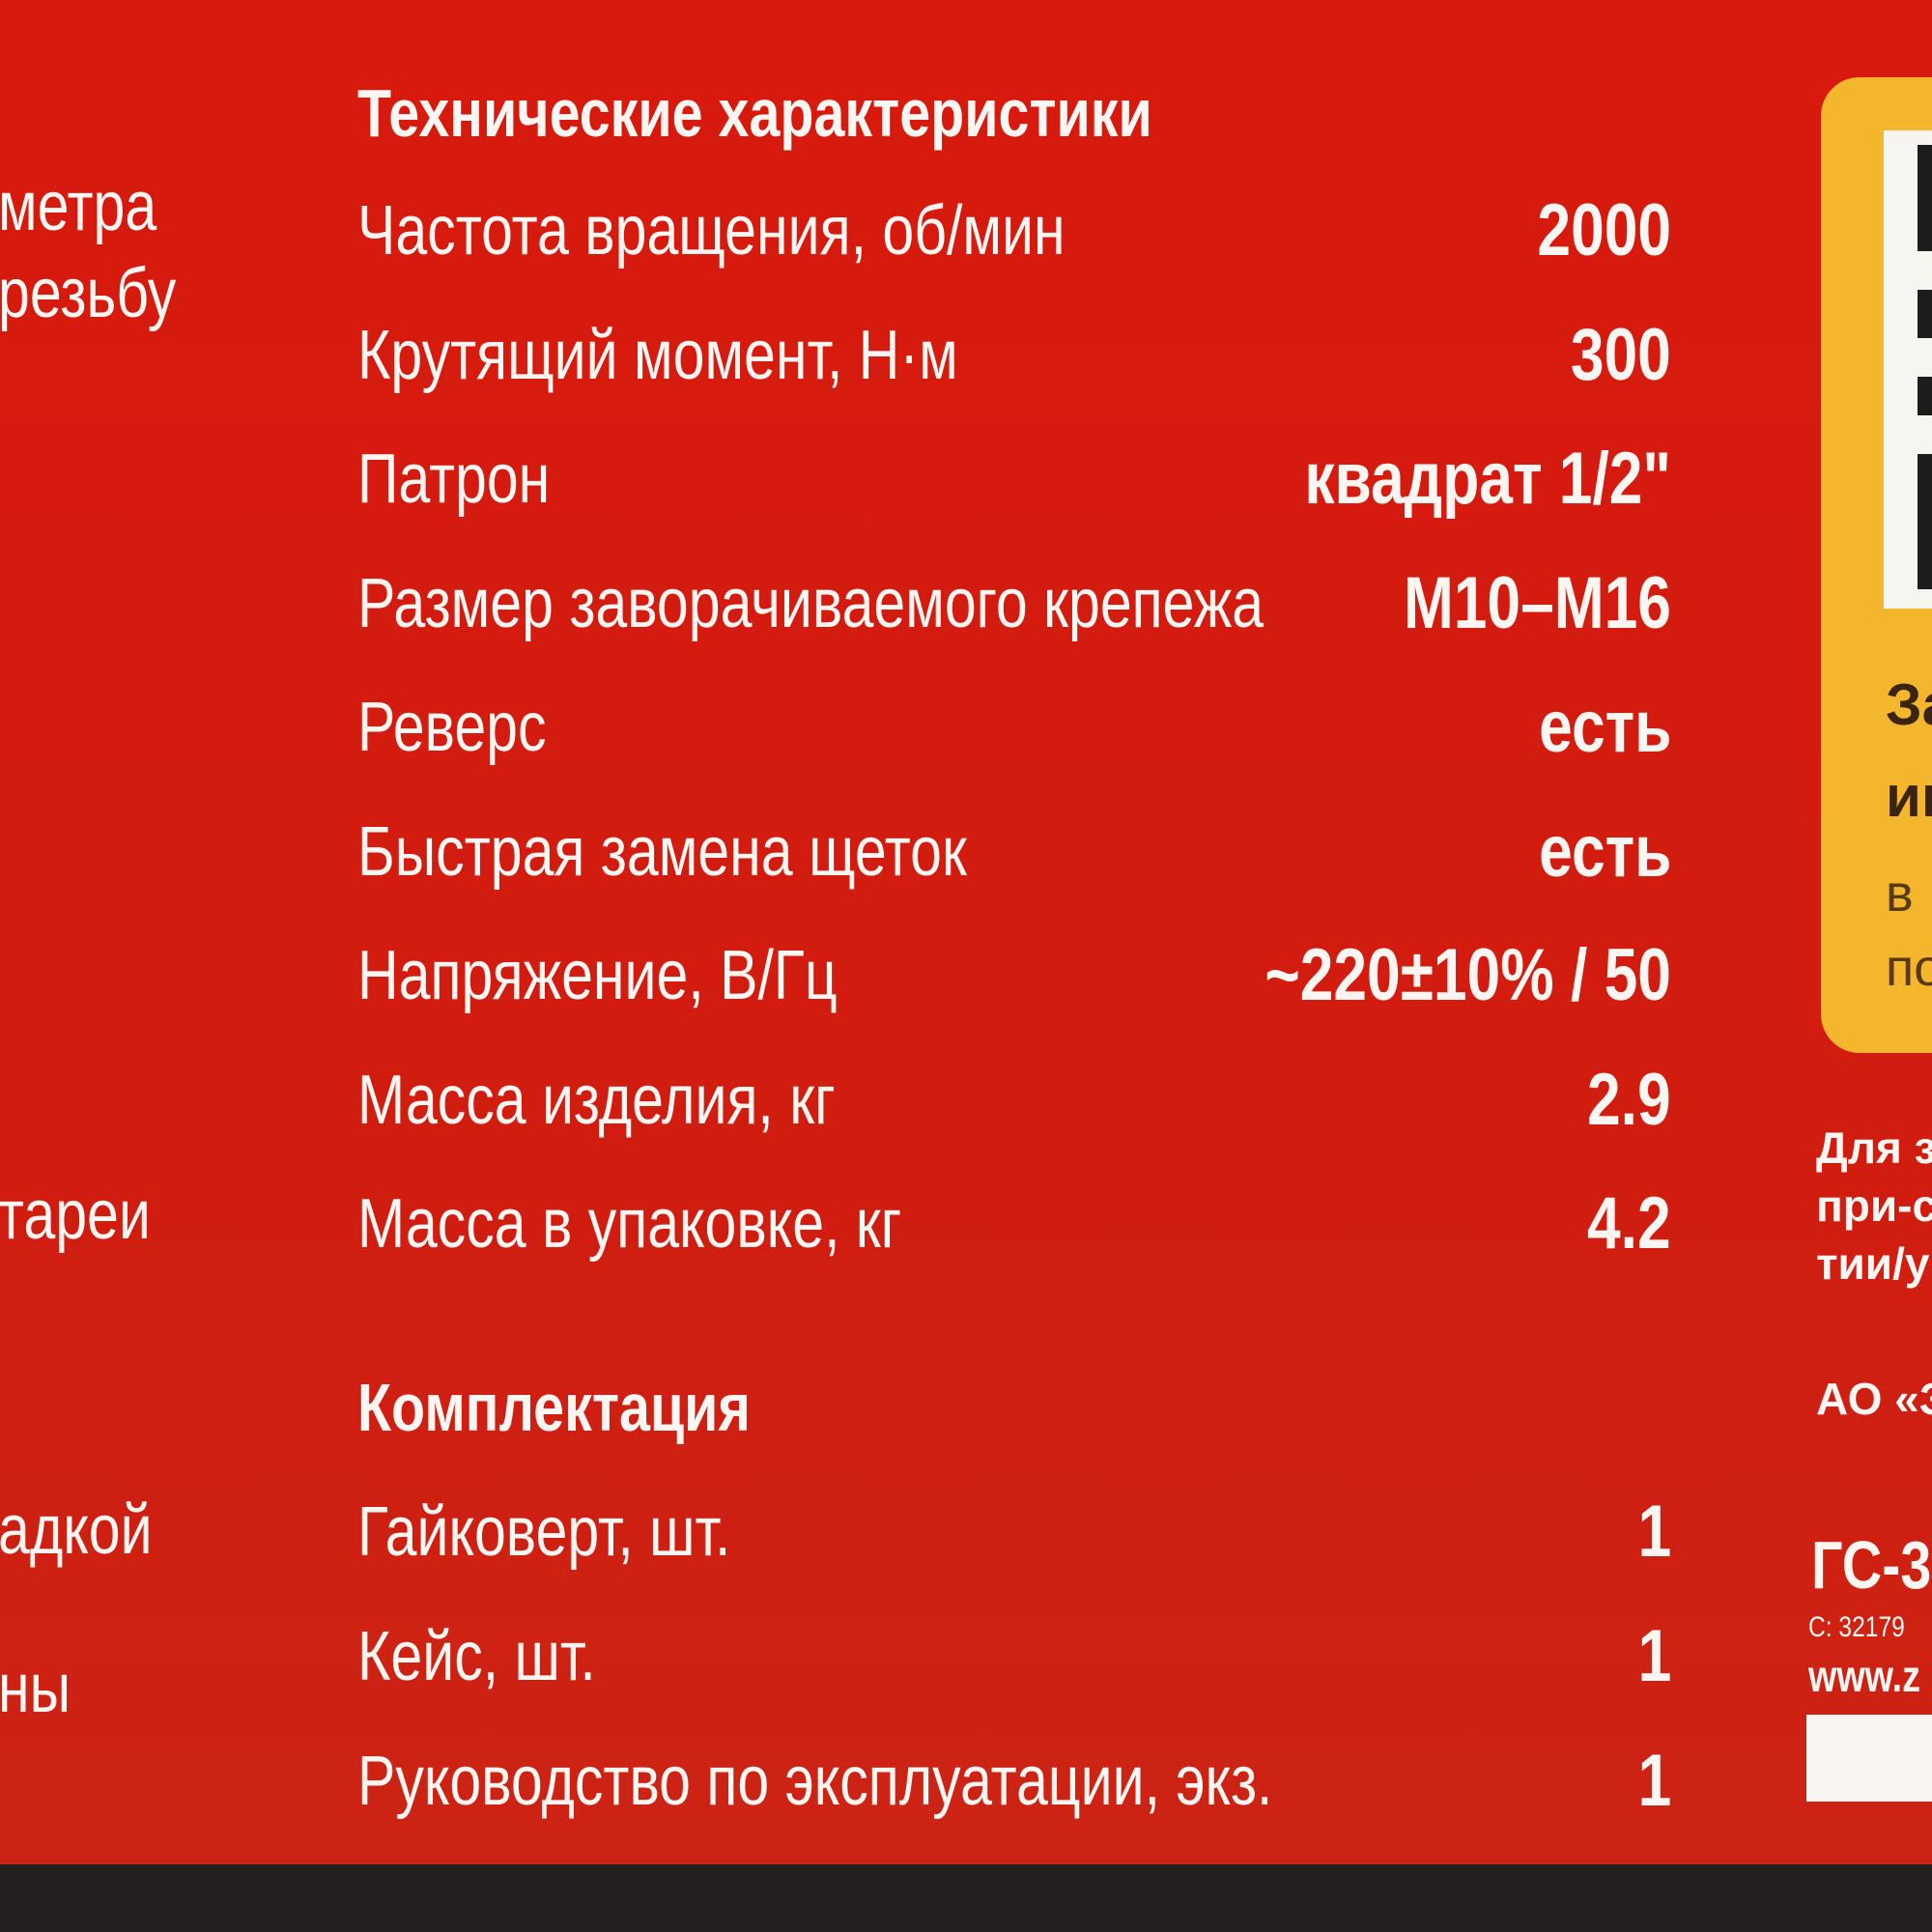 The height and width of the screenshot is (1932, 1932). What do you see at coordinates (1629, 1099) in the screenshot?
I see `spec-value: 2.9` at bounding box center [1629, 1099].